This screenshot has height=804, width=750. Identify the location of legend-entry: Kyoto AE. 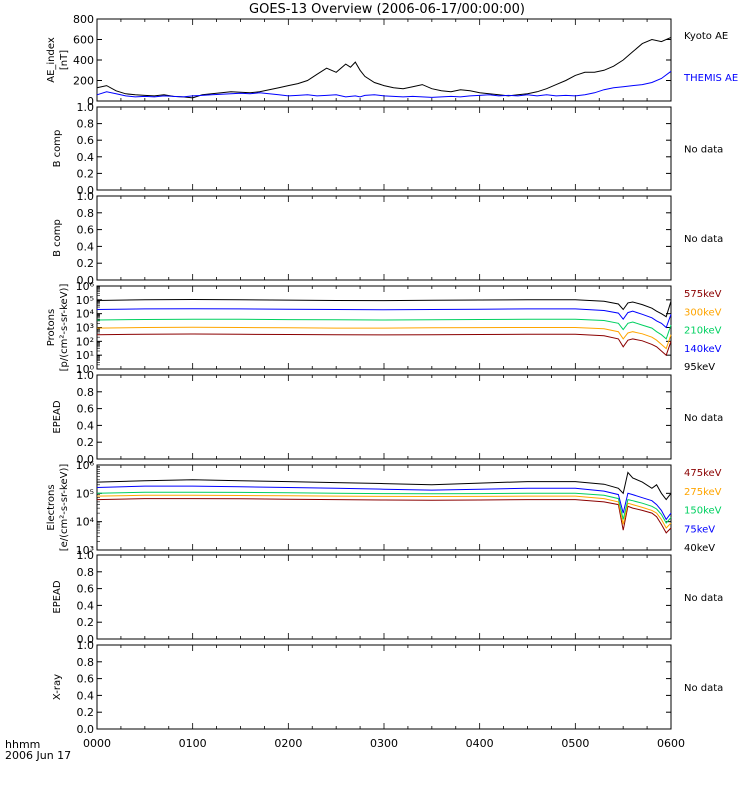
(706, 36).